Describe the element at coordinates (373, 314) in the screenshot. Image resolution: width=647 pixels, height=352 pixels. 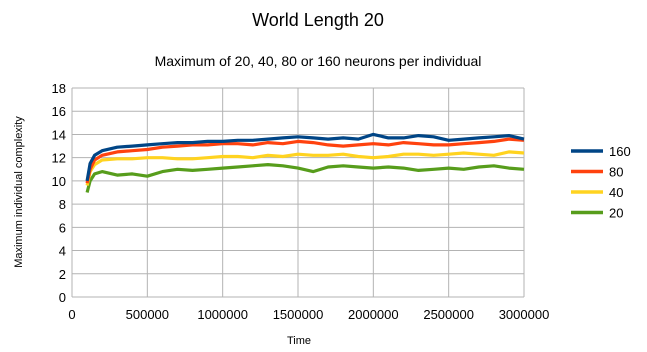
I see `x-tick-label: 2000000` at that location.